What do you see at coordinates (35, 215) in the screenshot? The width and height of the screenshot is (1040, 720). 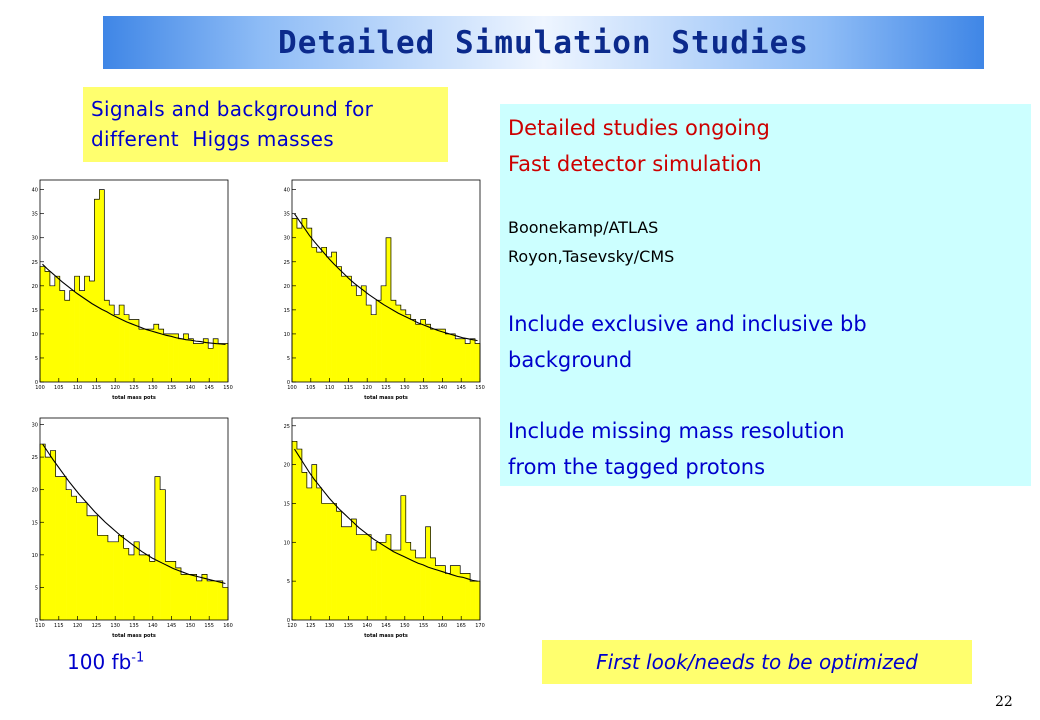 I see `y-tick-label: 35` at bounding box center [35, 215].